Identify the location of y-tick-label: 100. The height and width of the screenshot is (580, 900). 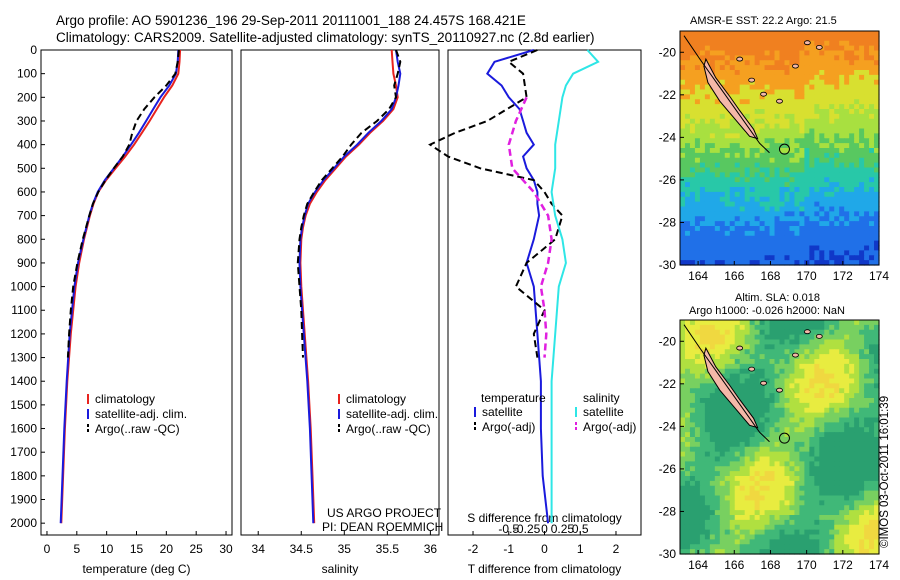
(27, 74).